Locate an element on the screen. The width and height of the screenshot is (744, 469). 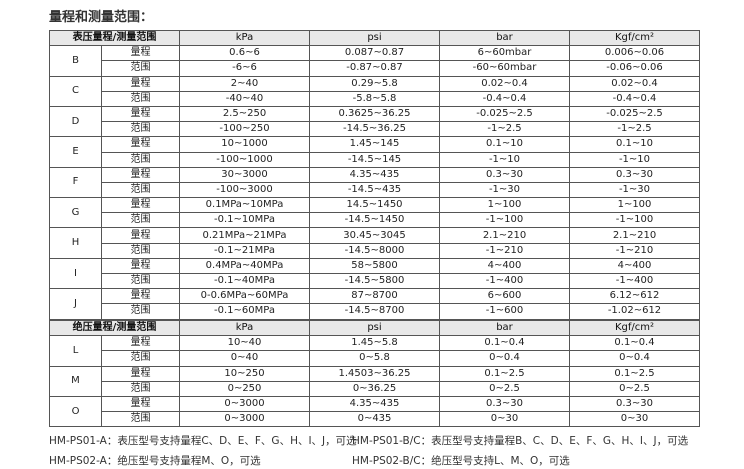
column-header: psi is located at coordinates (374, 38).